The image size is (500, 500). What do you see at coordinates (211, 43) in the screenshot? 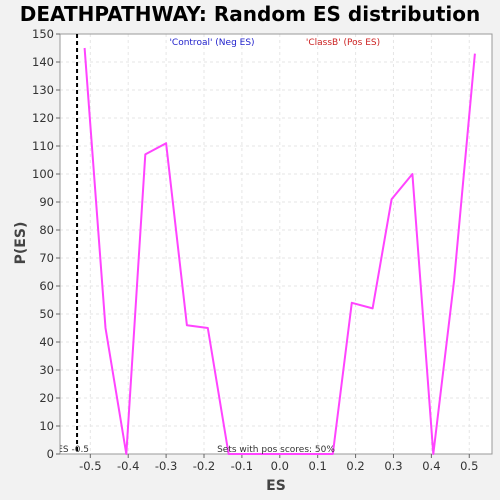
I see `neg-es-label: 'Controal' (Neg ES)` at bounding box center [211, 43].